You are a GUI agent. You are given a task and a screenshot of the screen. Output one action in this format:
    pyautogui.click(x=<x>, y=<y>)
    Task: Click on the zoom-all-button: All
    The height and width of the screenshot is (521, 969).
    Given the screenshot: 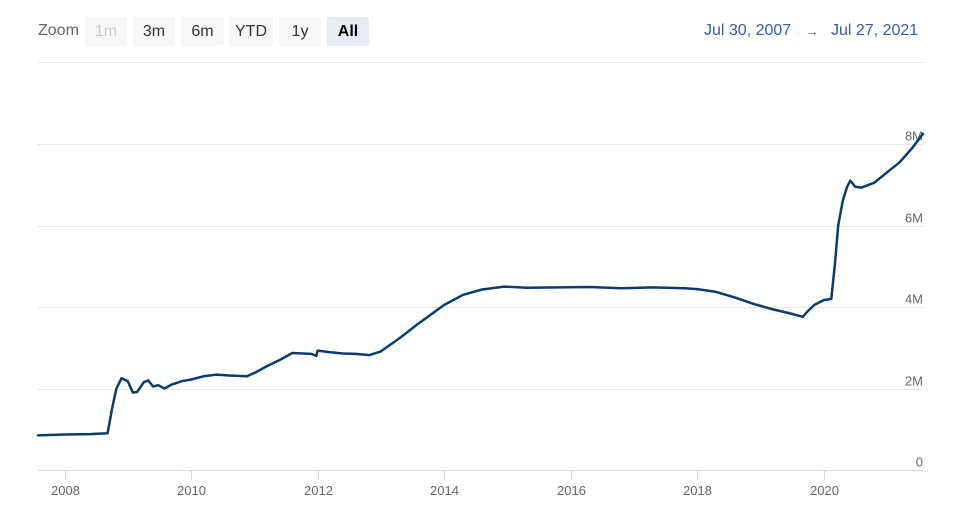 What is the action you would take?
    pyautogui.click(x=348, y=31)
    